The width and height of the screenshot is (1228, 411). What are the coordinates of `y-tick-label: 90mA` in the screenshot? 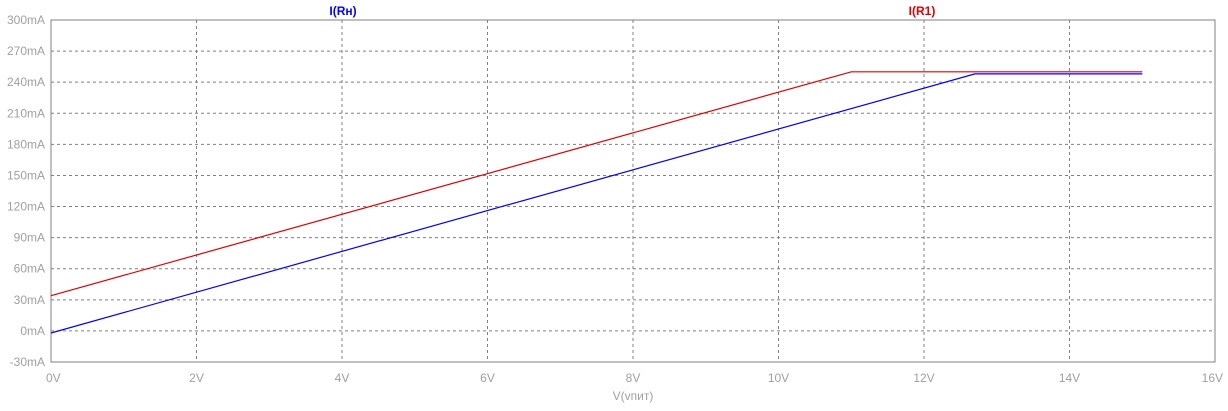 It's located at (29, 238).